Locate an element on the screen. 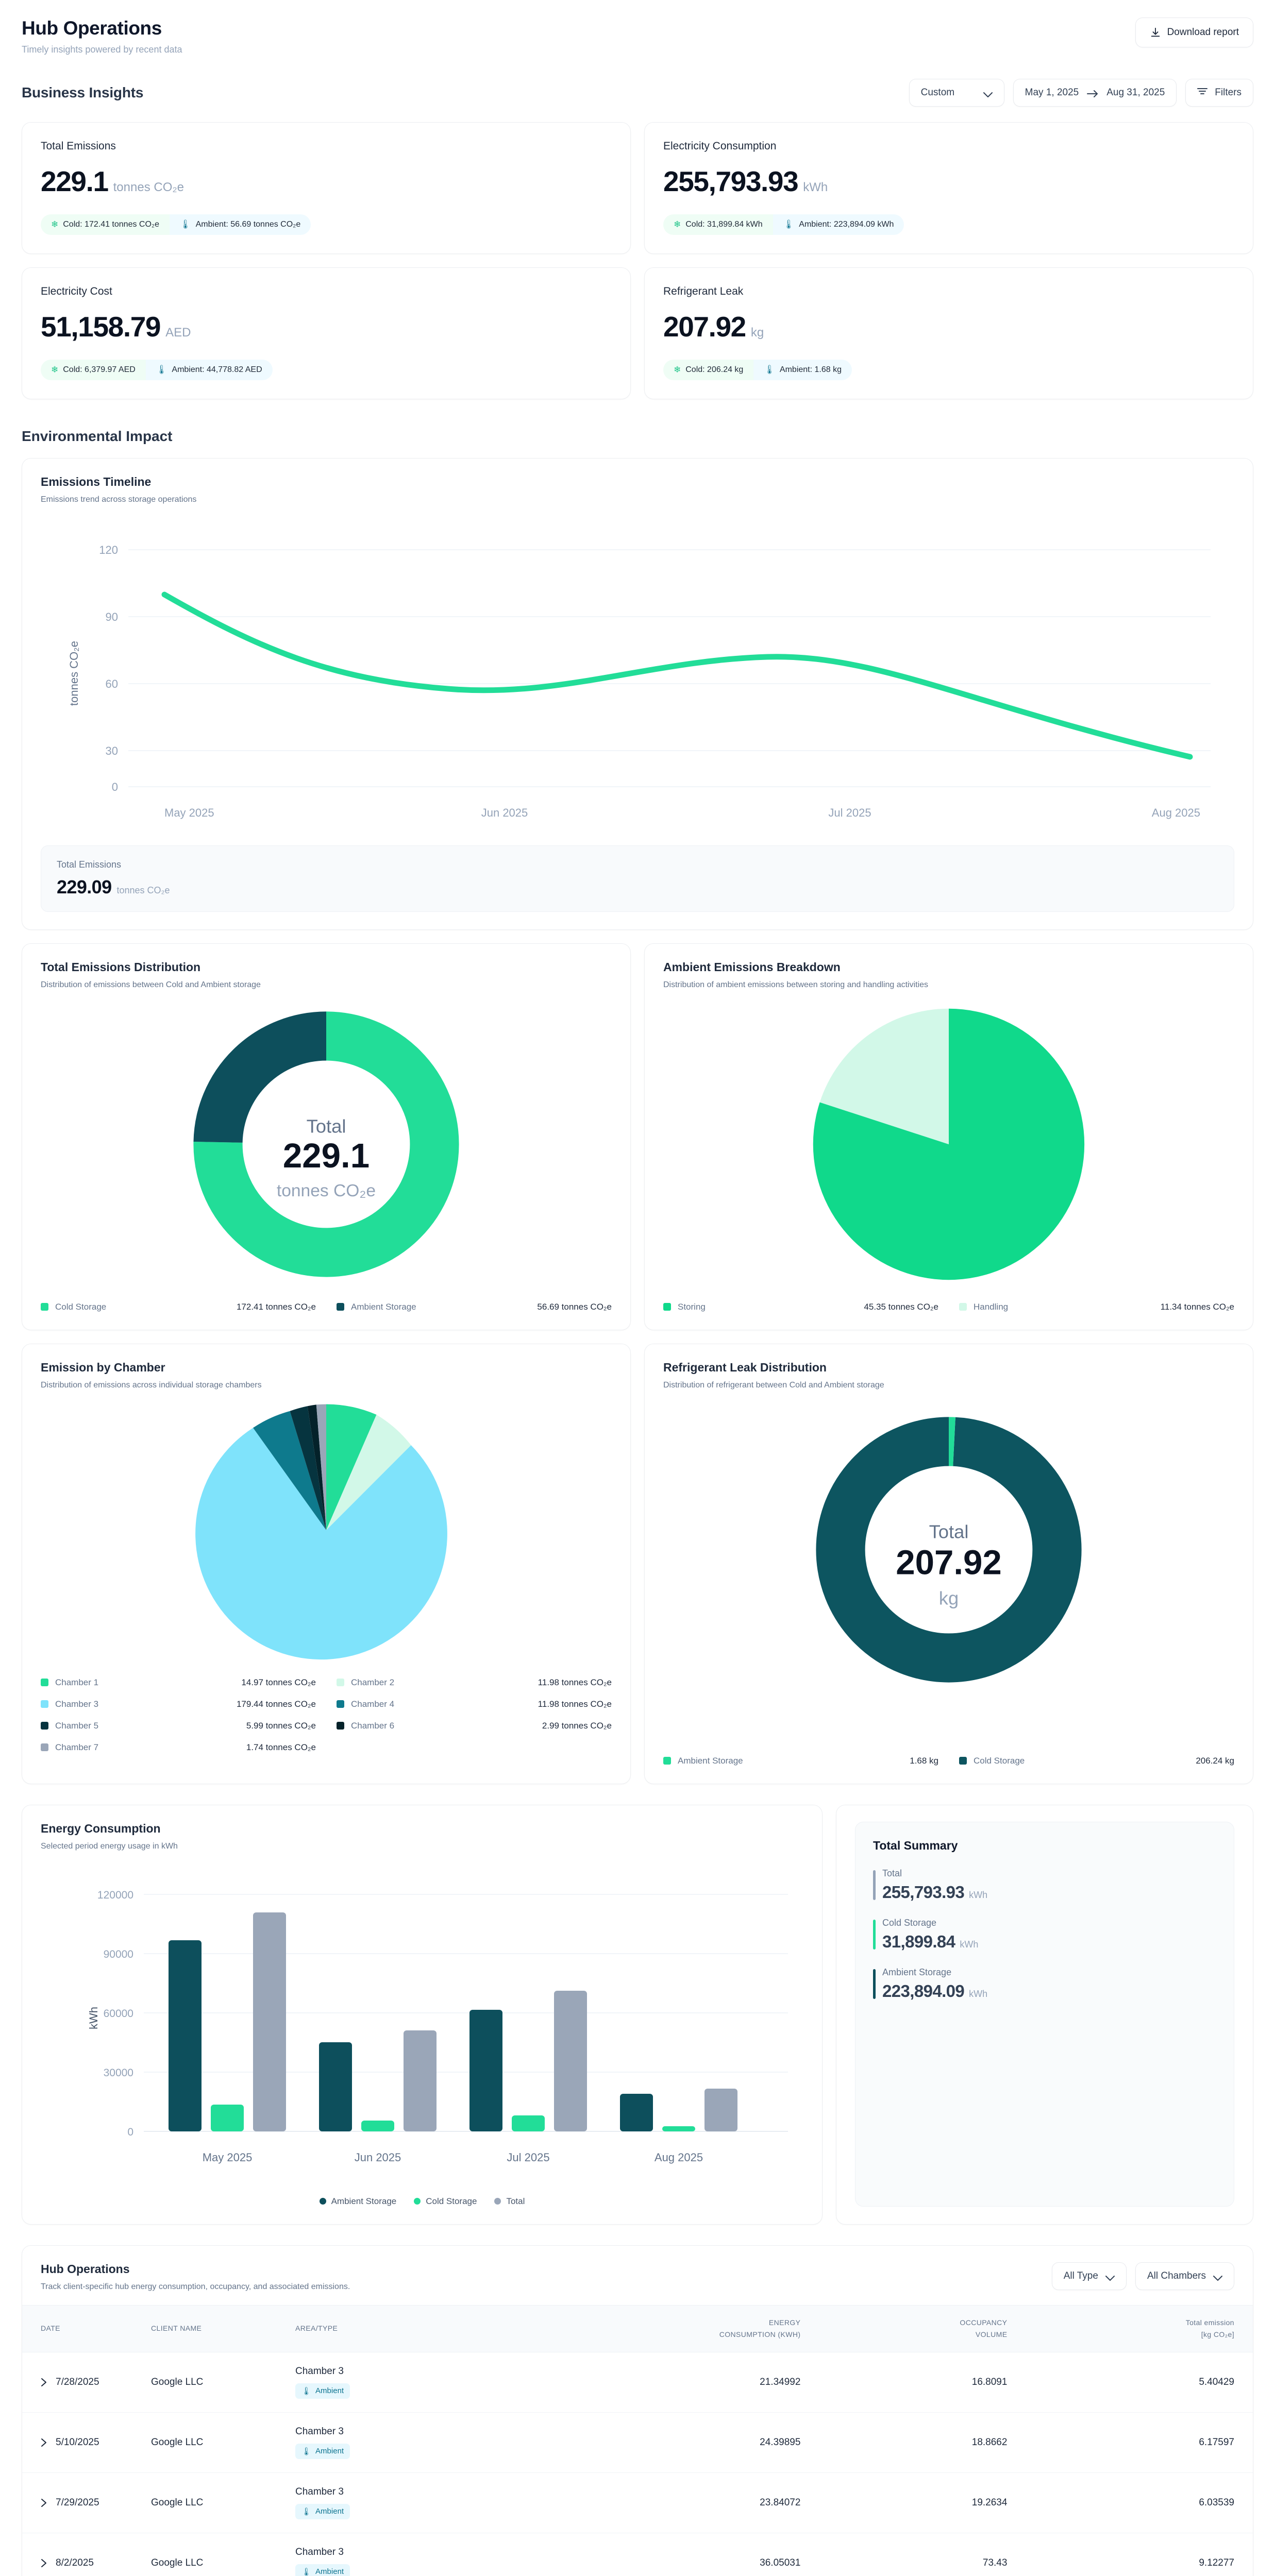 The height and width of the screenshot is (2576, 1275). legend-value: 1.74 tonnes CO₂e is located at coordinates (281, 1747).